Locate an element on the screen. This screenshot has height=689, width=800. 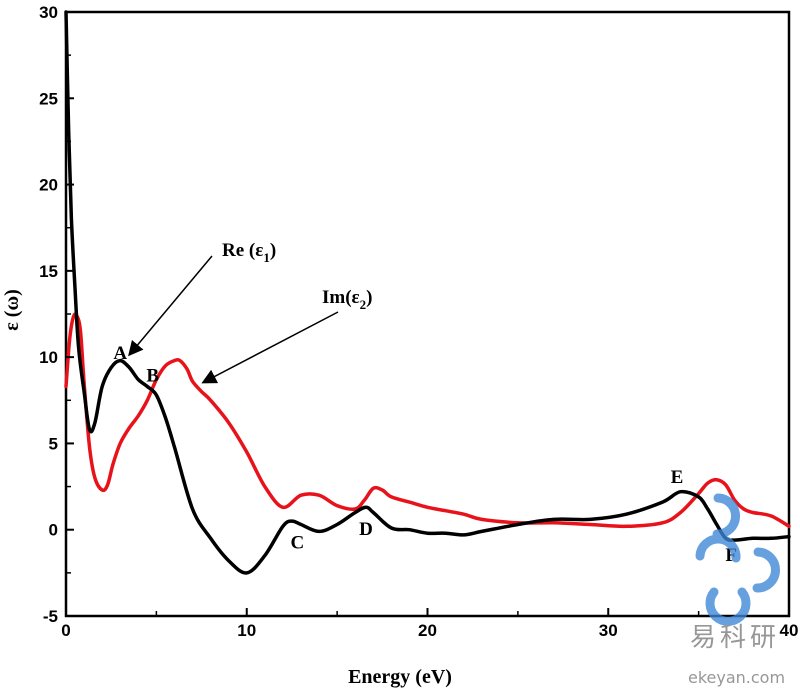
peak-label-d: D is located at coordinates (366, 529).